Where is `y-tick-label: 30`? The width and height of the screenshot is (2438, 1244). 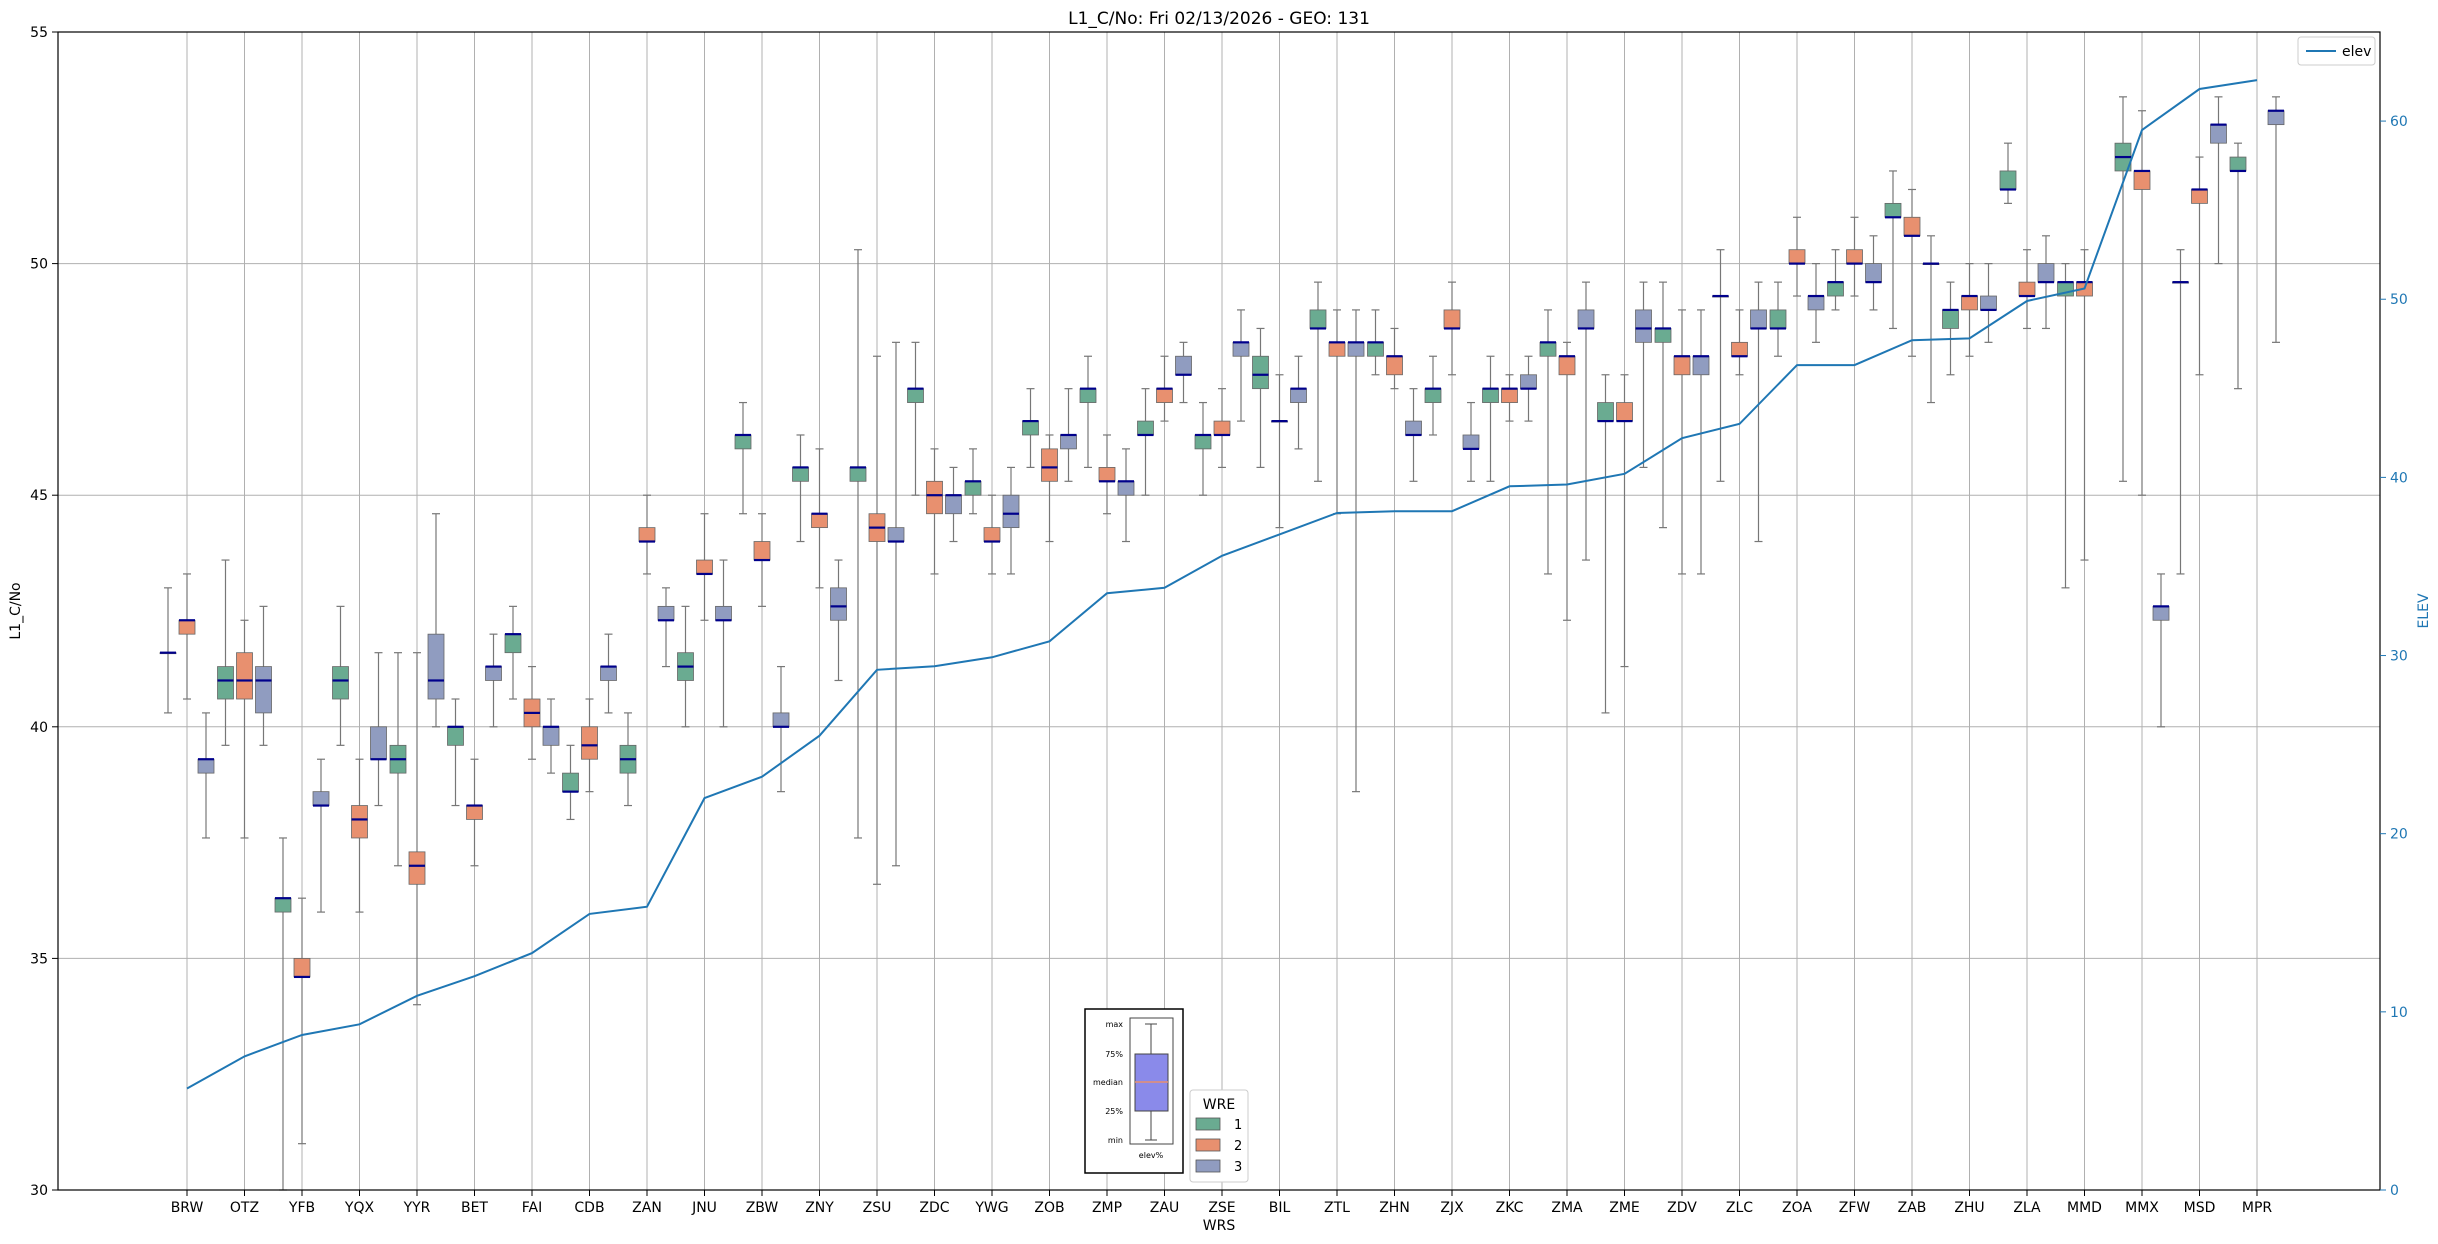 y-tick-label: 30 is located at coordinates (39, 1191).